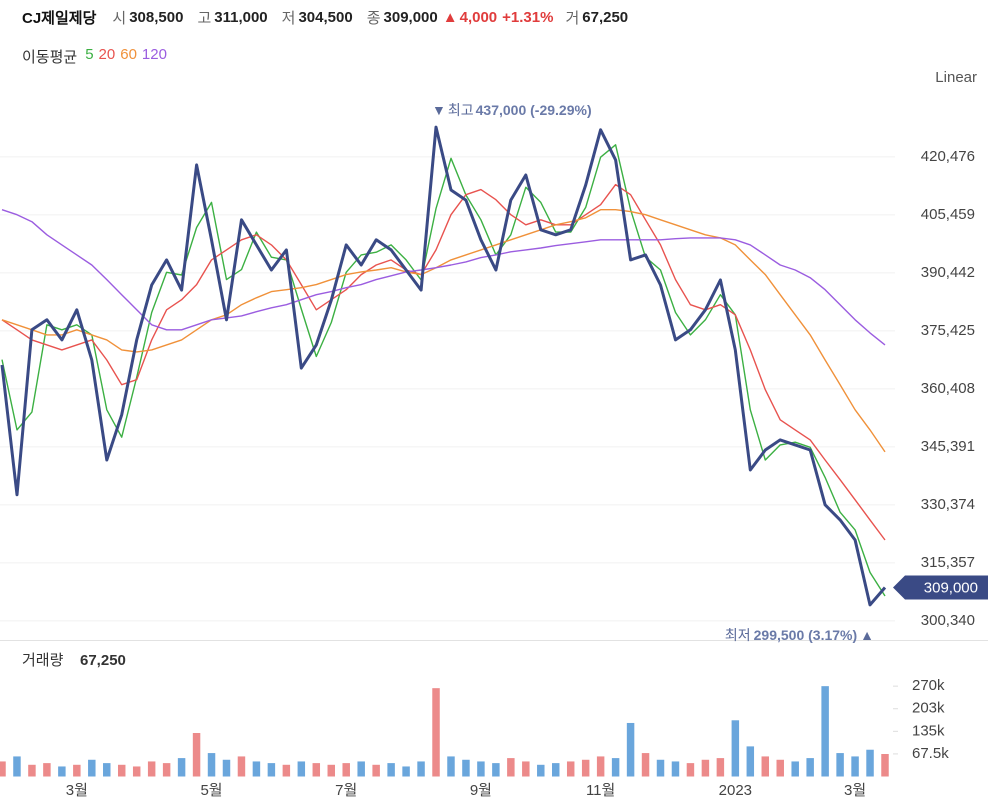  I want to click on y-tick-label: 270k, so click(928, 685).